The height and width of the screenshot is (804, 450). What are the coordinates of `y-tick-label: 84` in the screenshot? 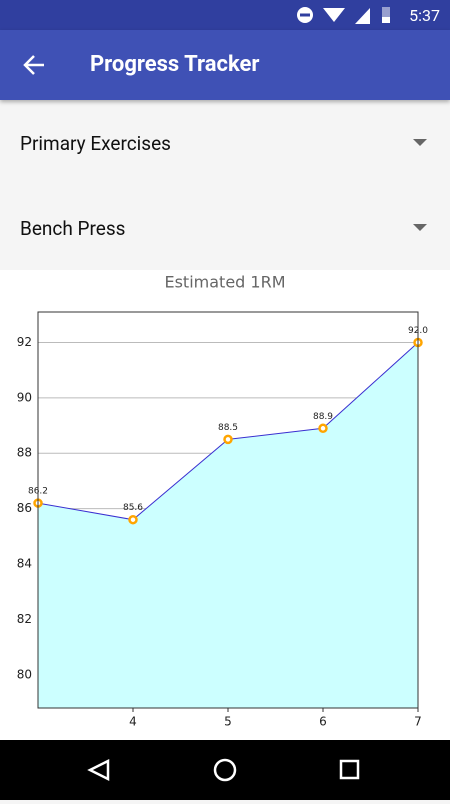 It's located at (24, 564).